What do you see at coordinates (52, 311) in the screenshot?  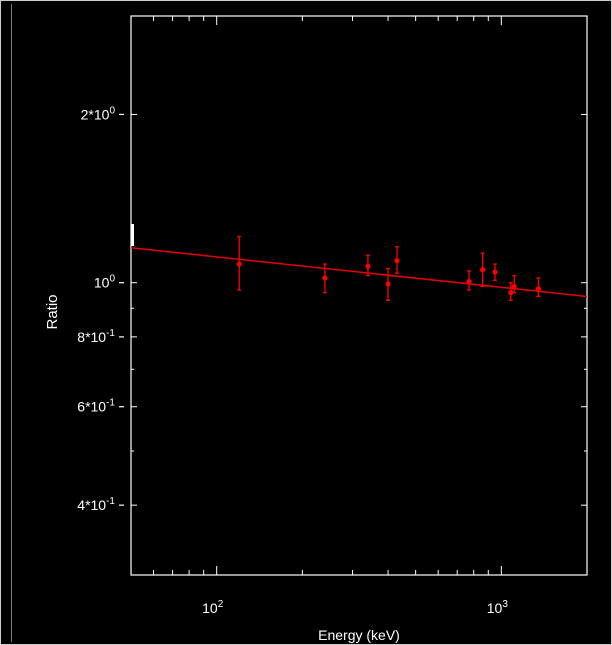 I see `y-axis-label: Ratio` at bounding box center [52, 311].